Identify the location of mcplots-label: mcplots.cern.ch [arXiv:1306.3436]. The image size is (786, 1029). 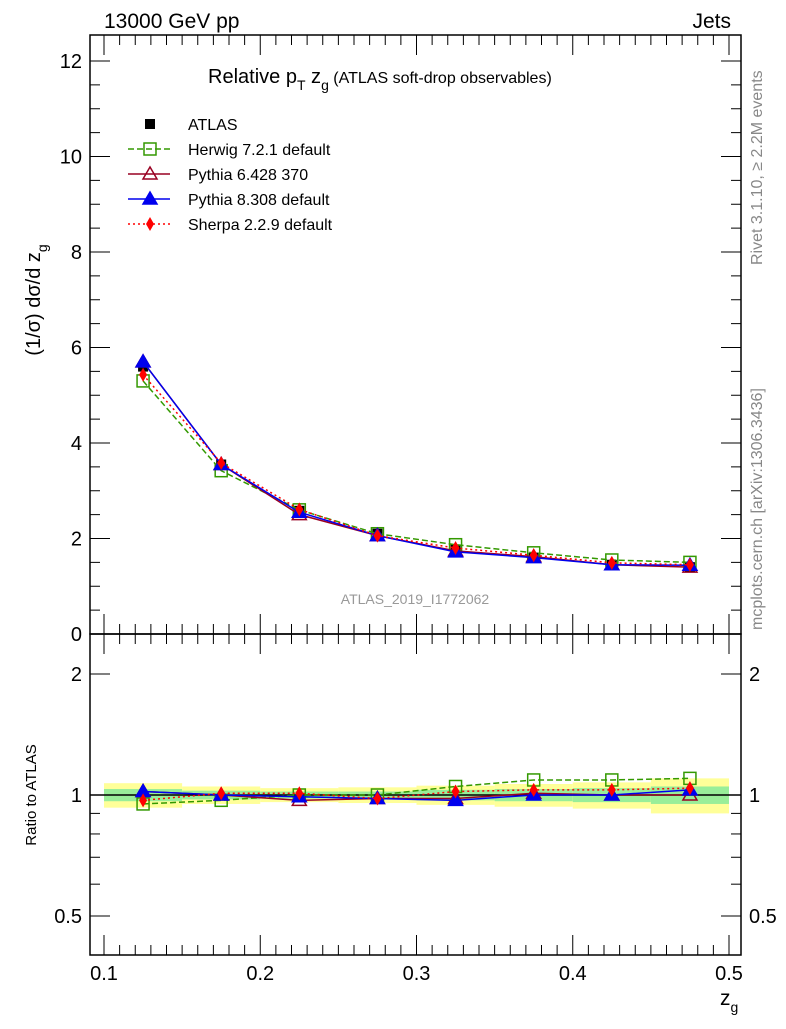
(757, 509).